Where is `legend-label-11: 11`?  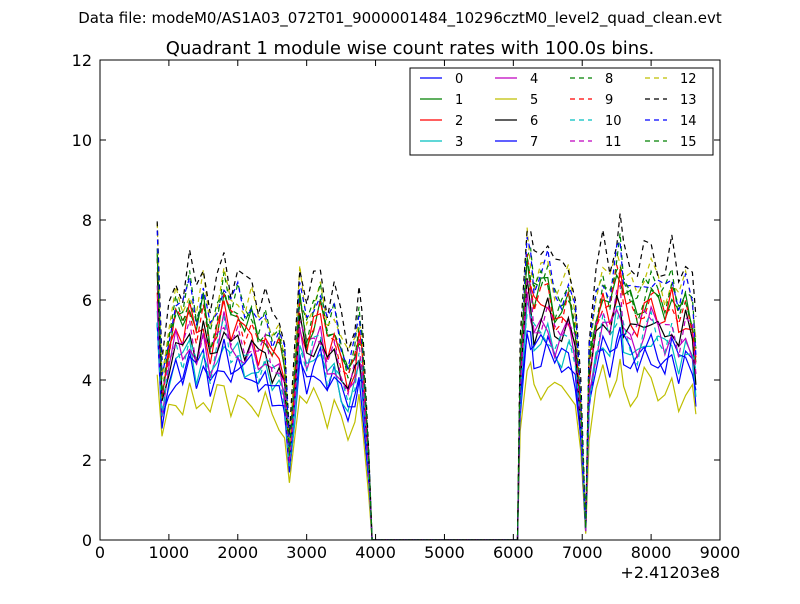 legend-label-11: 11 is located at coordinates (613, 142).